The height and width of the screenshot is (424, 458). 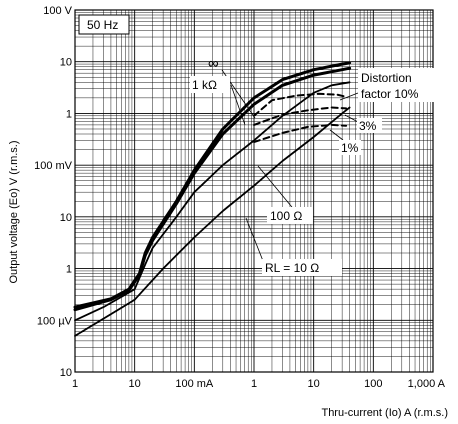 I want to click on frequency-label-box, so click(x=104, y=24).